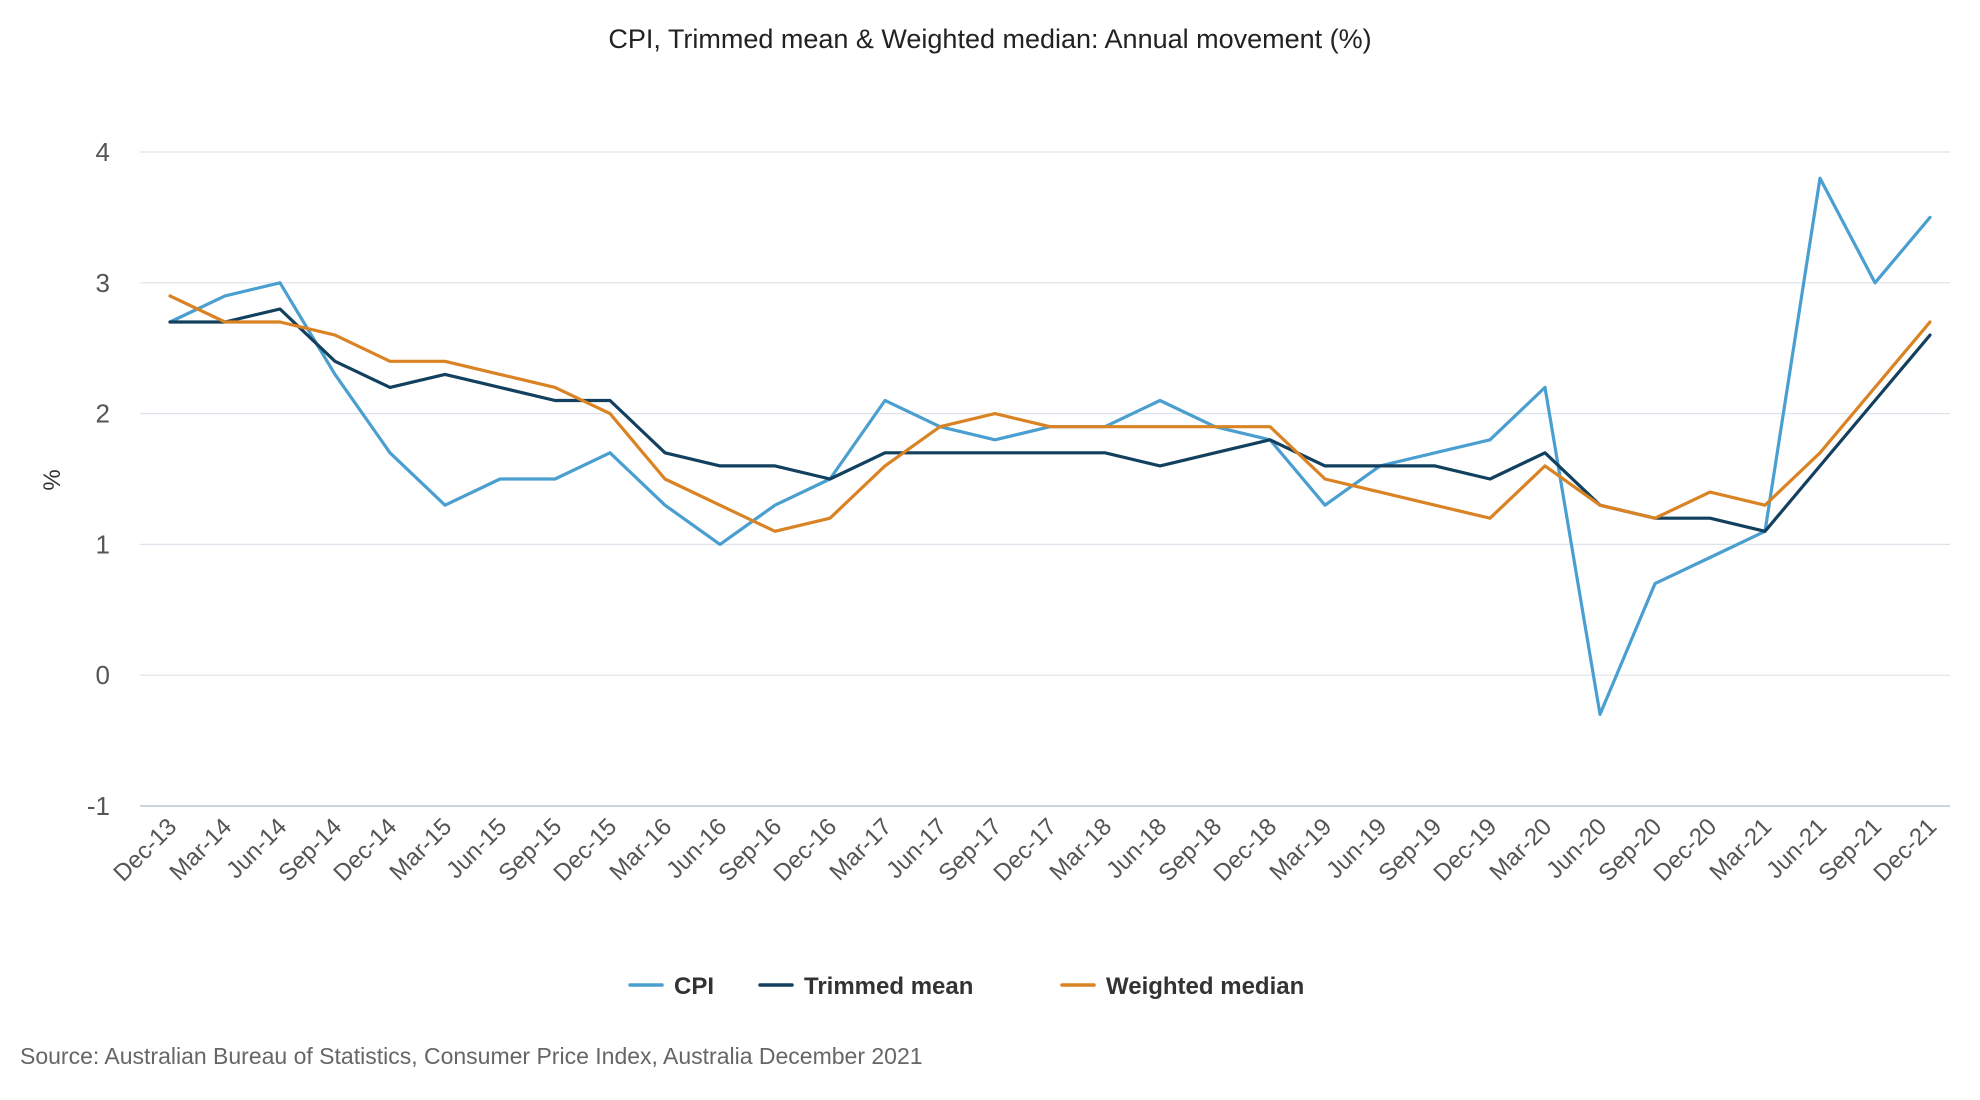 The width and height of the screenshot is (1980, 1100). Describe the element at coordinates (1300, 849) in the screenshot. I see `x-tick-label: Mar-19` at that location.